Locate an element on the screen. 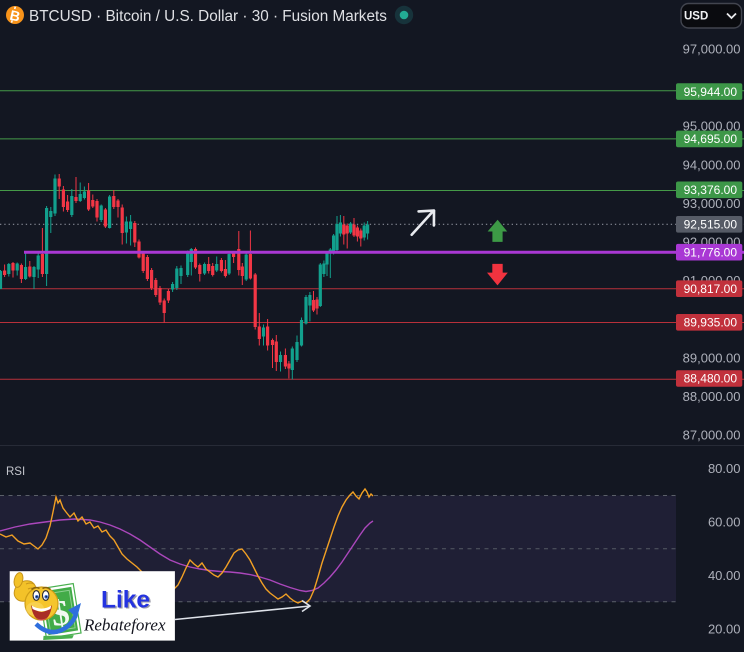 The height and width of the screenshot is (652, 744). svg-text: 88,480.00 is located at coordinates (711, 379).